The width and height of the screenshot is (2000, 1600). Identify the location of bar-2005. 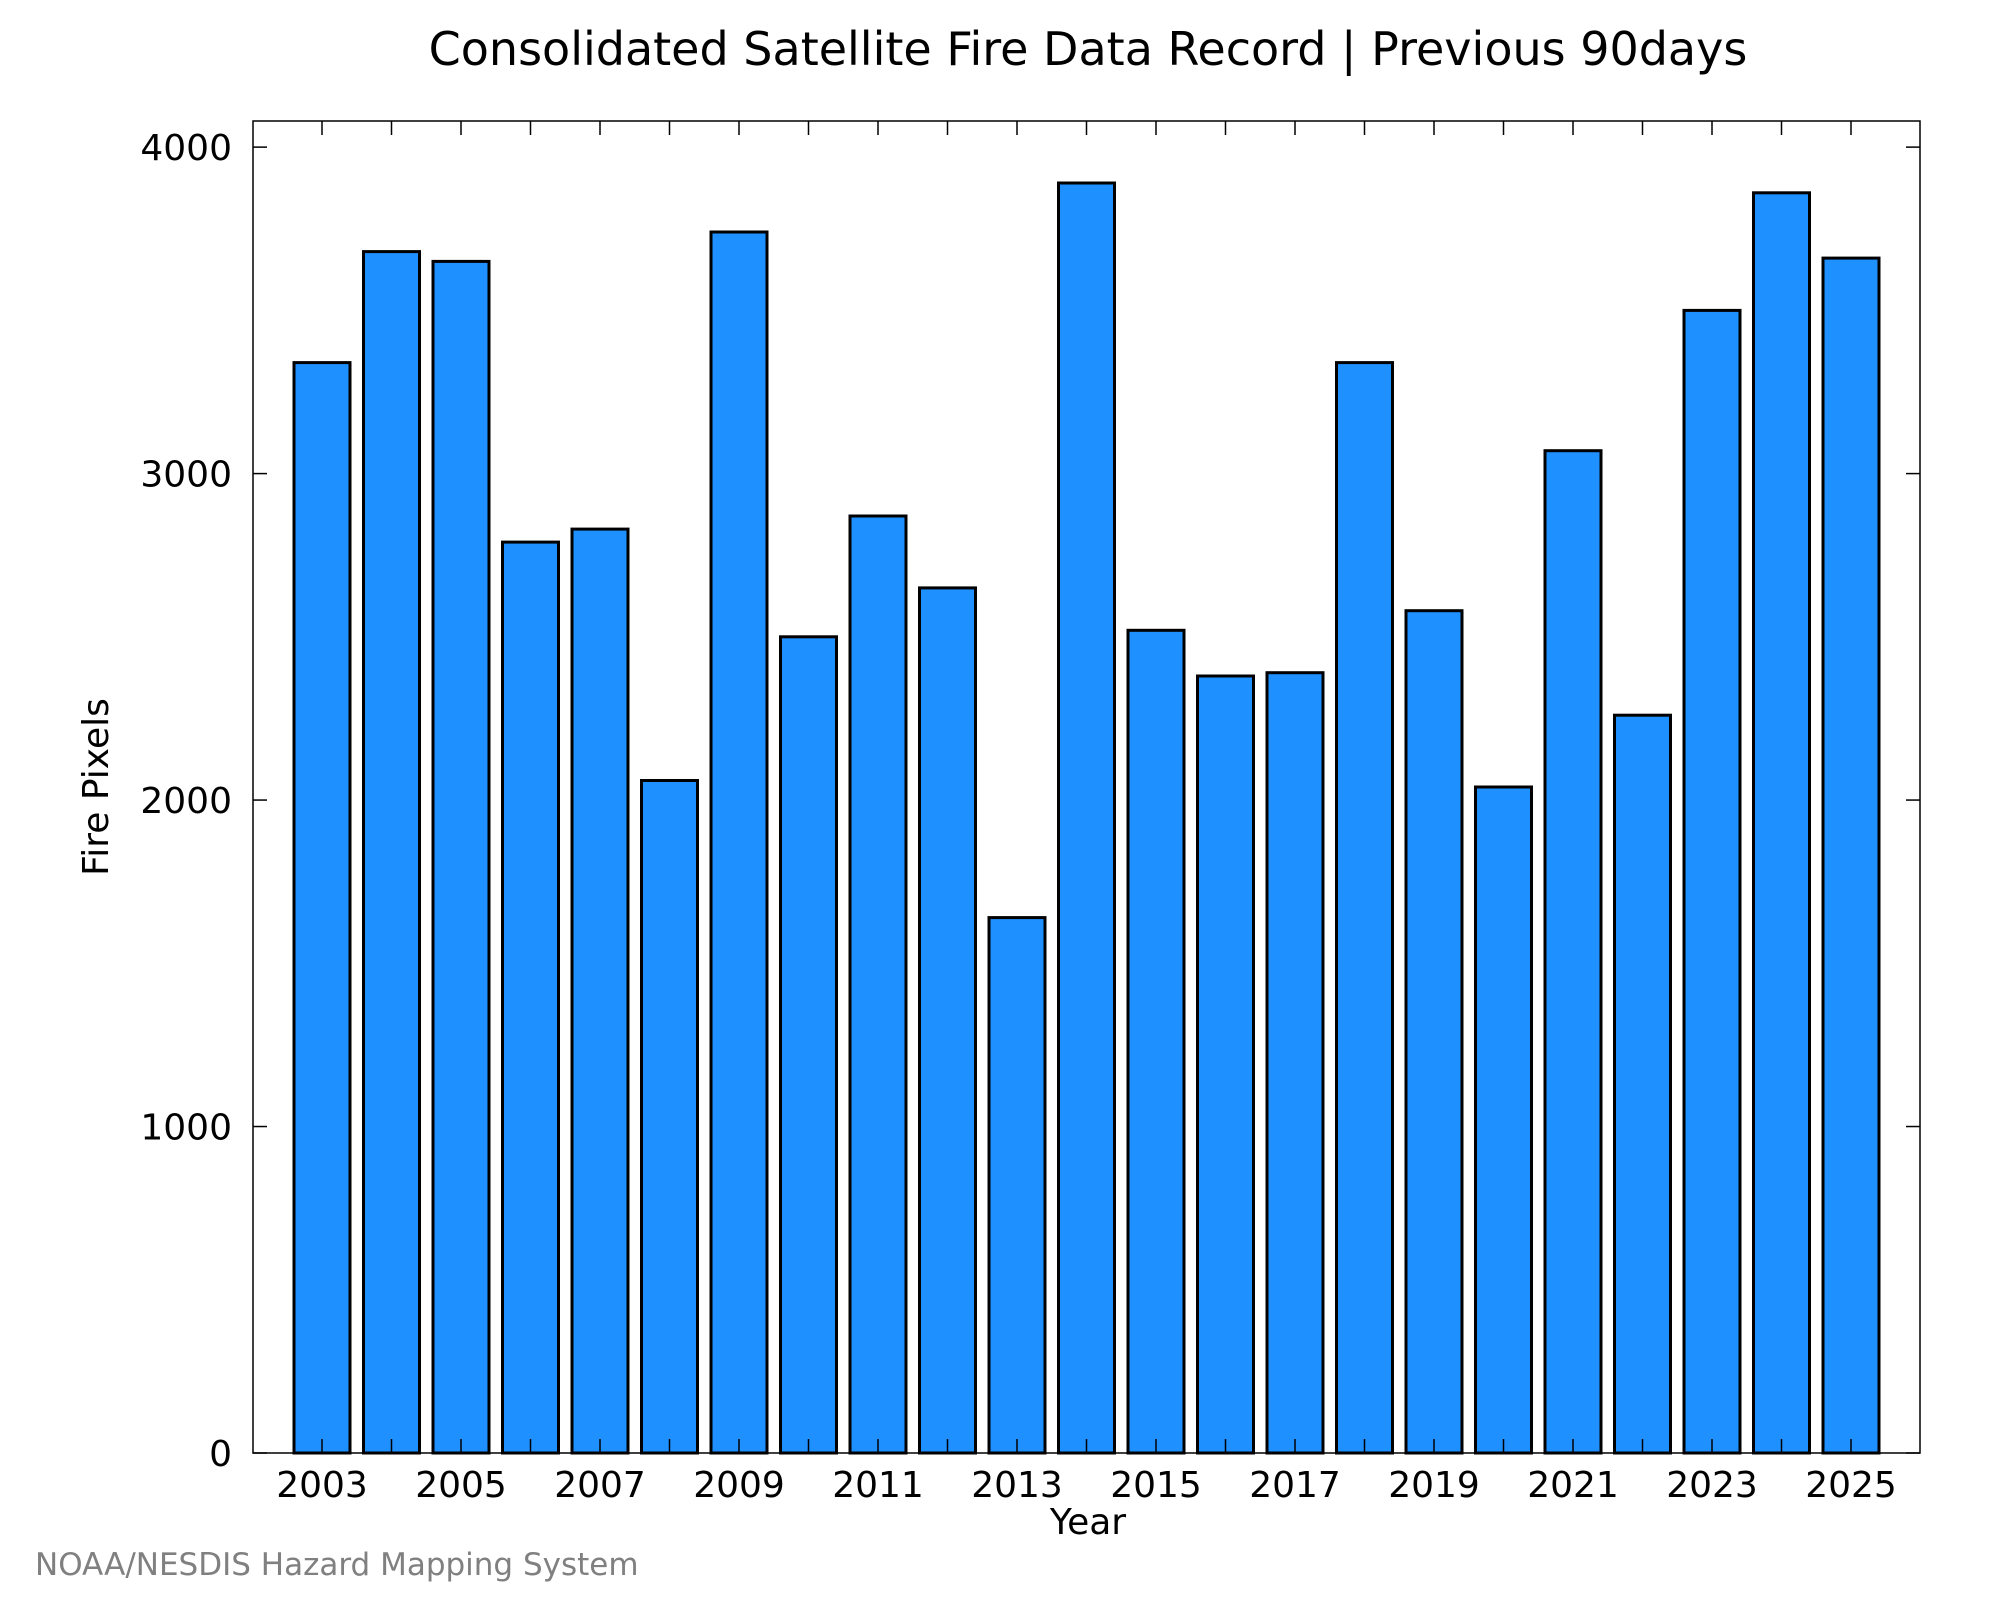
(461, 857).